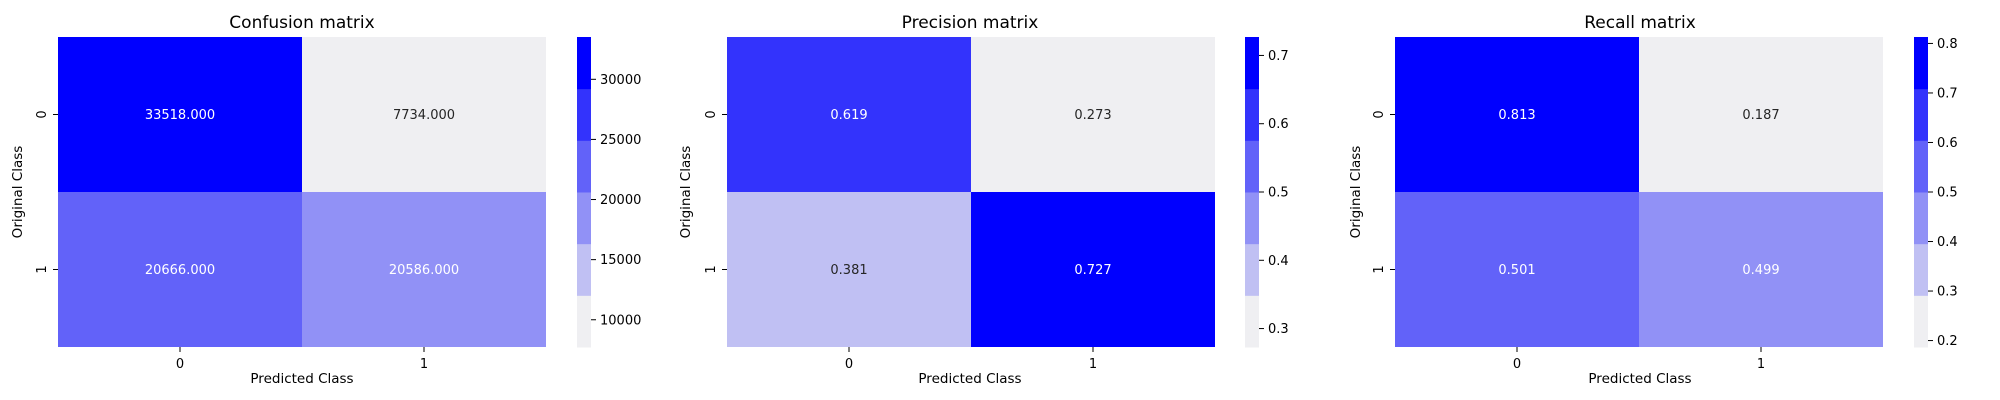 This screenshot has height=400, width=2000. What do you see at coordinates (970, 23) in the screenshot?
I see `chart-title: Precision matrix` at bounding box center [970, 23].